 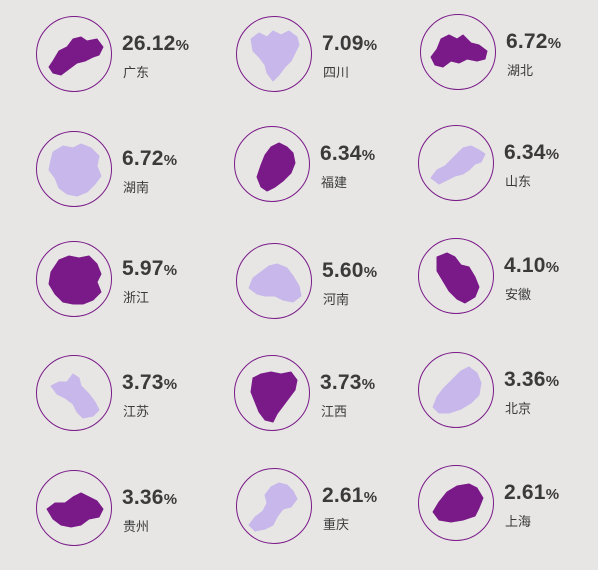 I want to click on province-label: 山东, so click(x=518, y=182).